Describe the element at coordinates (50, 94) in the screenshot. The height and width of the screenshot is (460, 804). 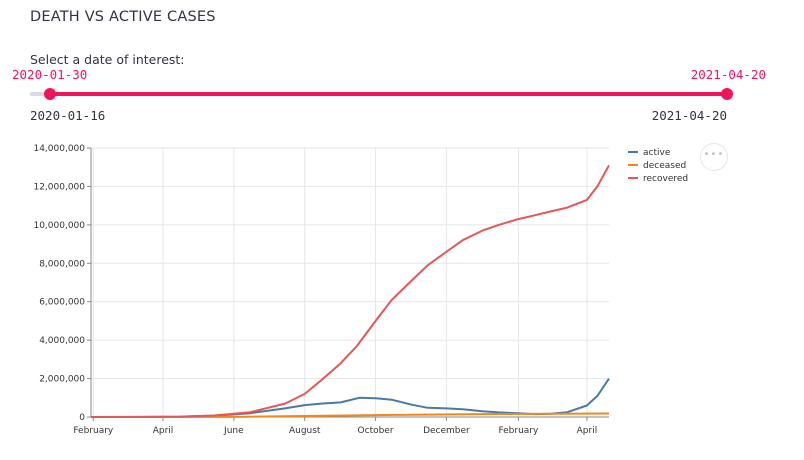
I see `slider-start-handle` at that location.